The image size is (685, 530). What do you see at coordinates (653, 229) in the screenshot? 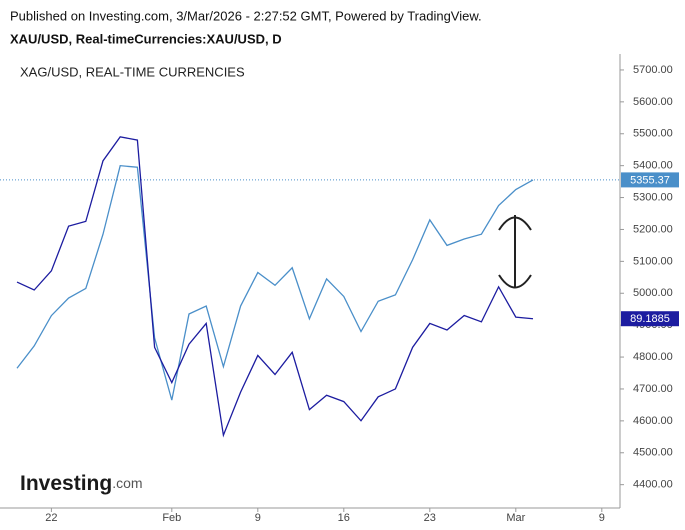
I see `y-tick-label: 5200.00` at bounding box center [653, 229].